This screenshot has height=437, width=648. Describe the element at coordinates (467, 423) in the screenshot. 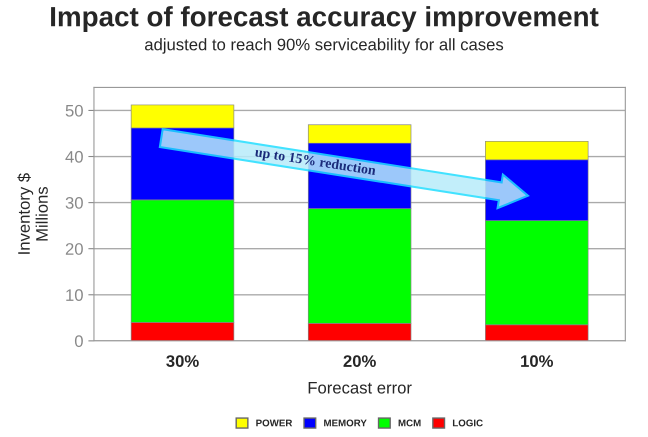

I see `legend-label: LOGIC` at that location.